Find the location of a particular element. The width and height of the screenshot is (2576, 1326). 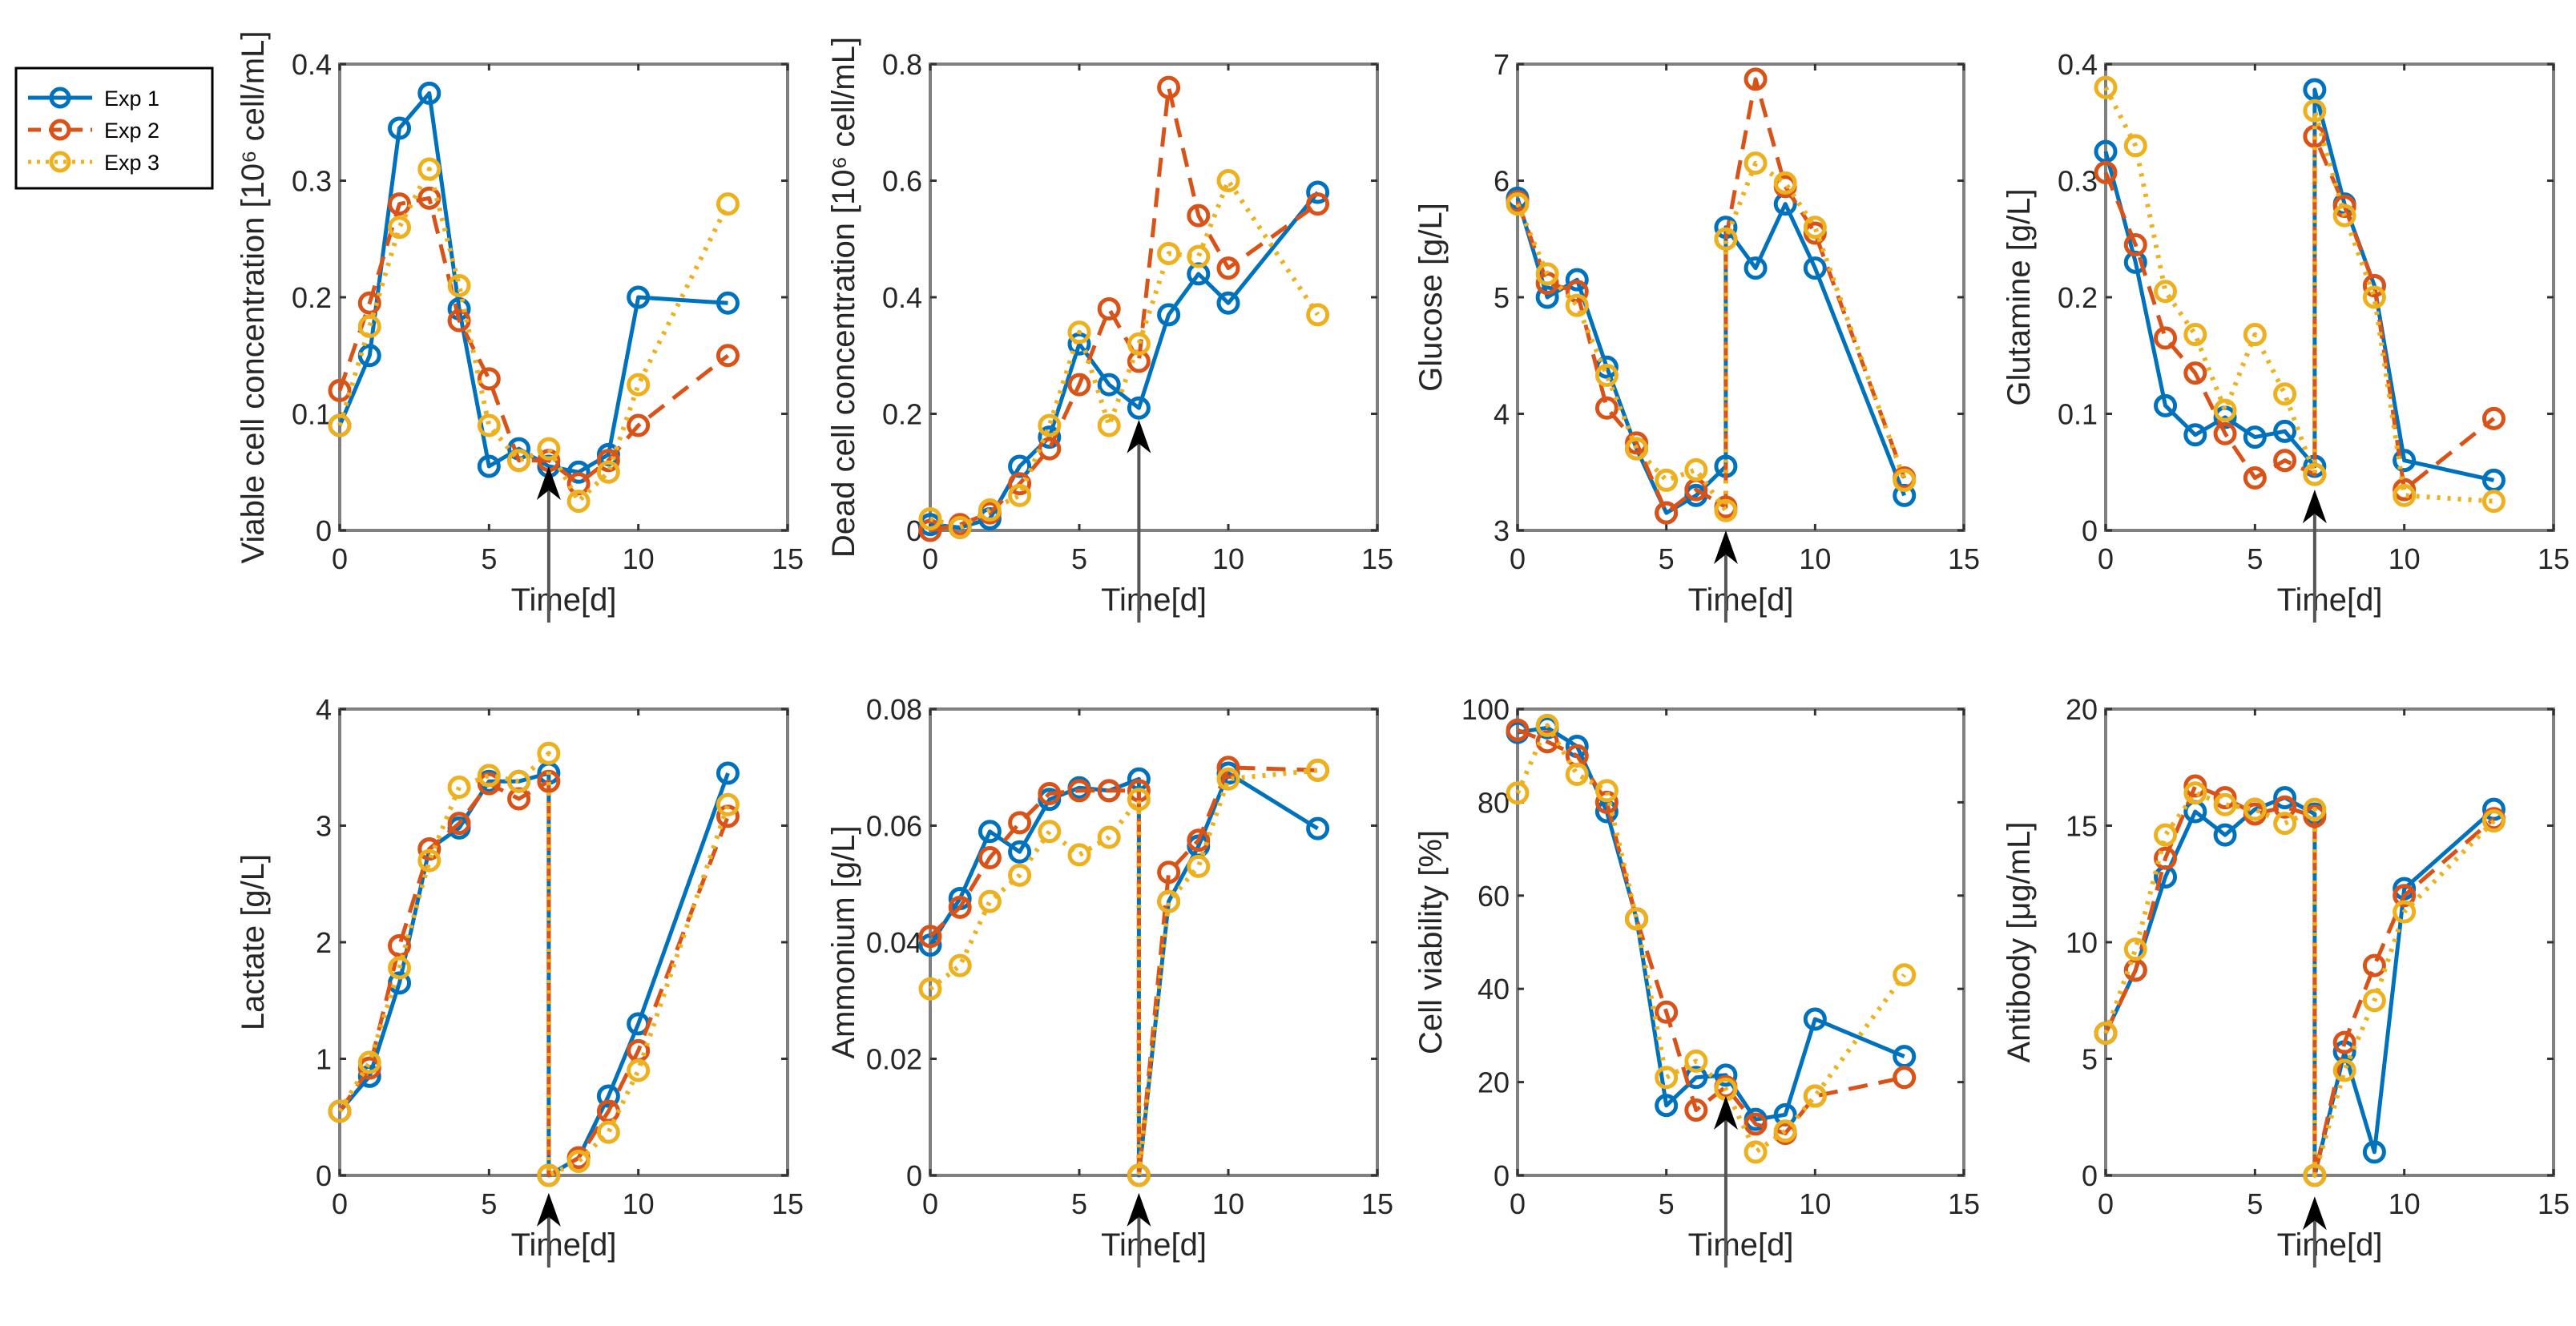

y-tick-label: 1 is located at coordinates (324, 1059).